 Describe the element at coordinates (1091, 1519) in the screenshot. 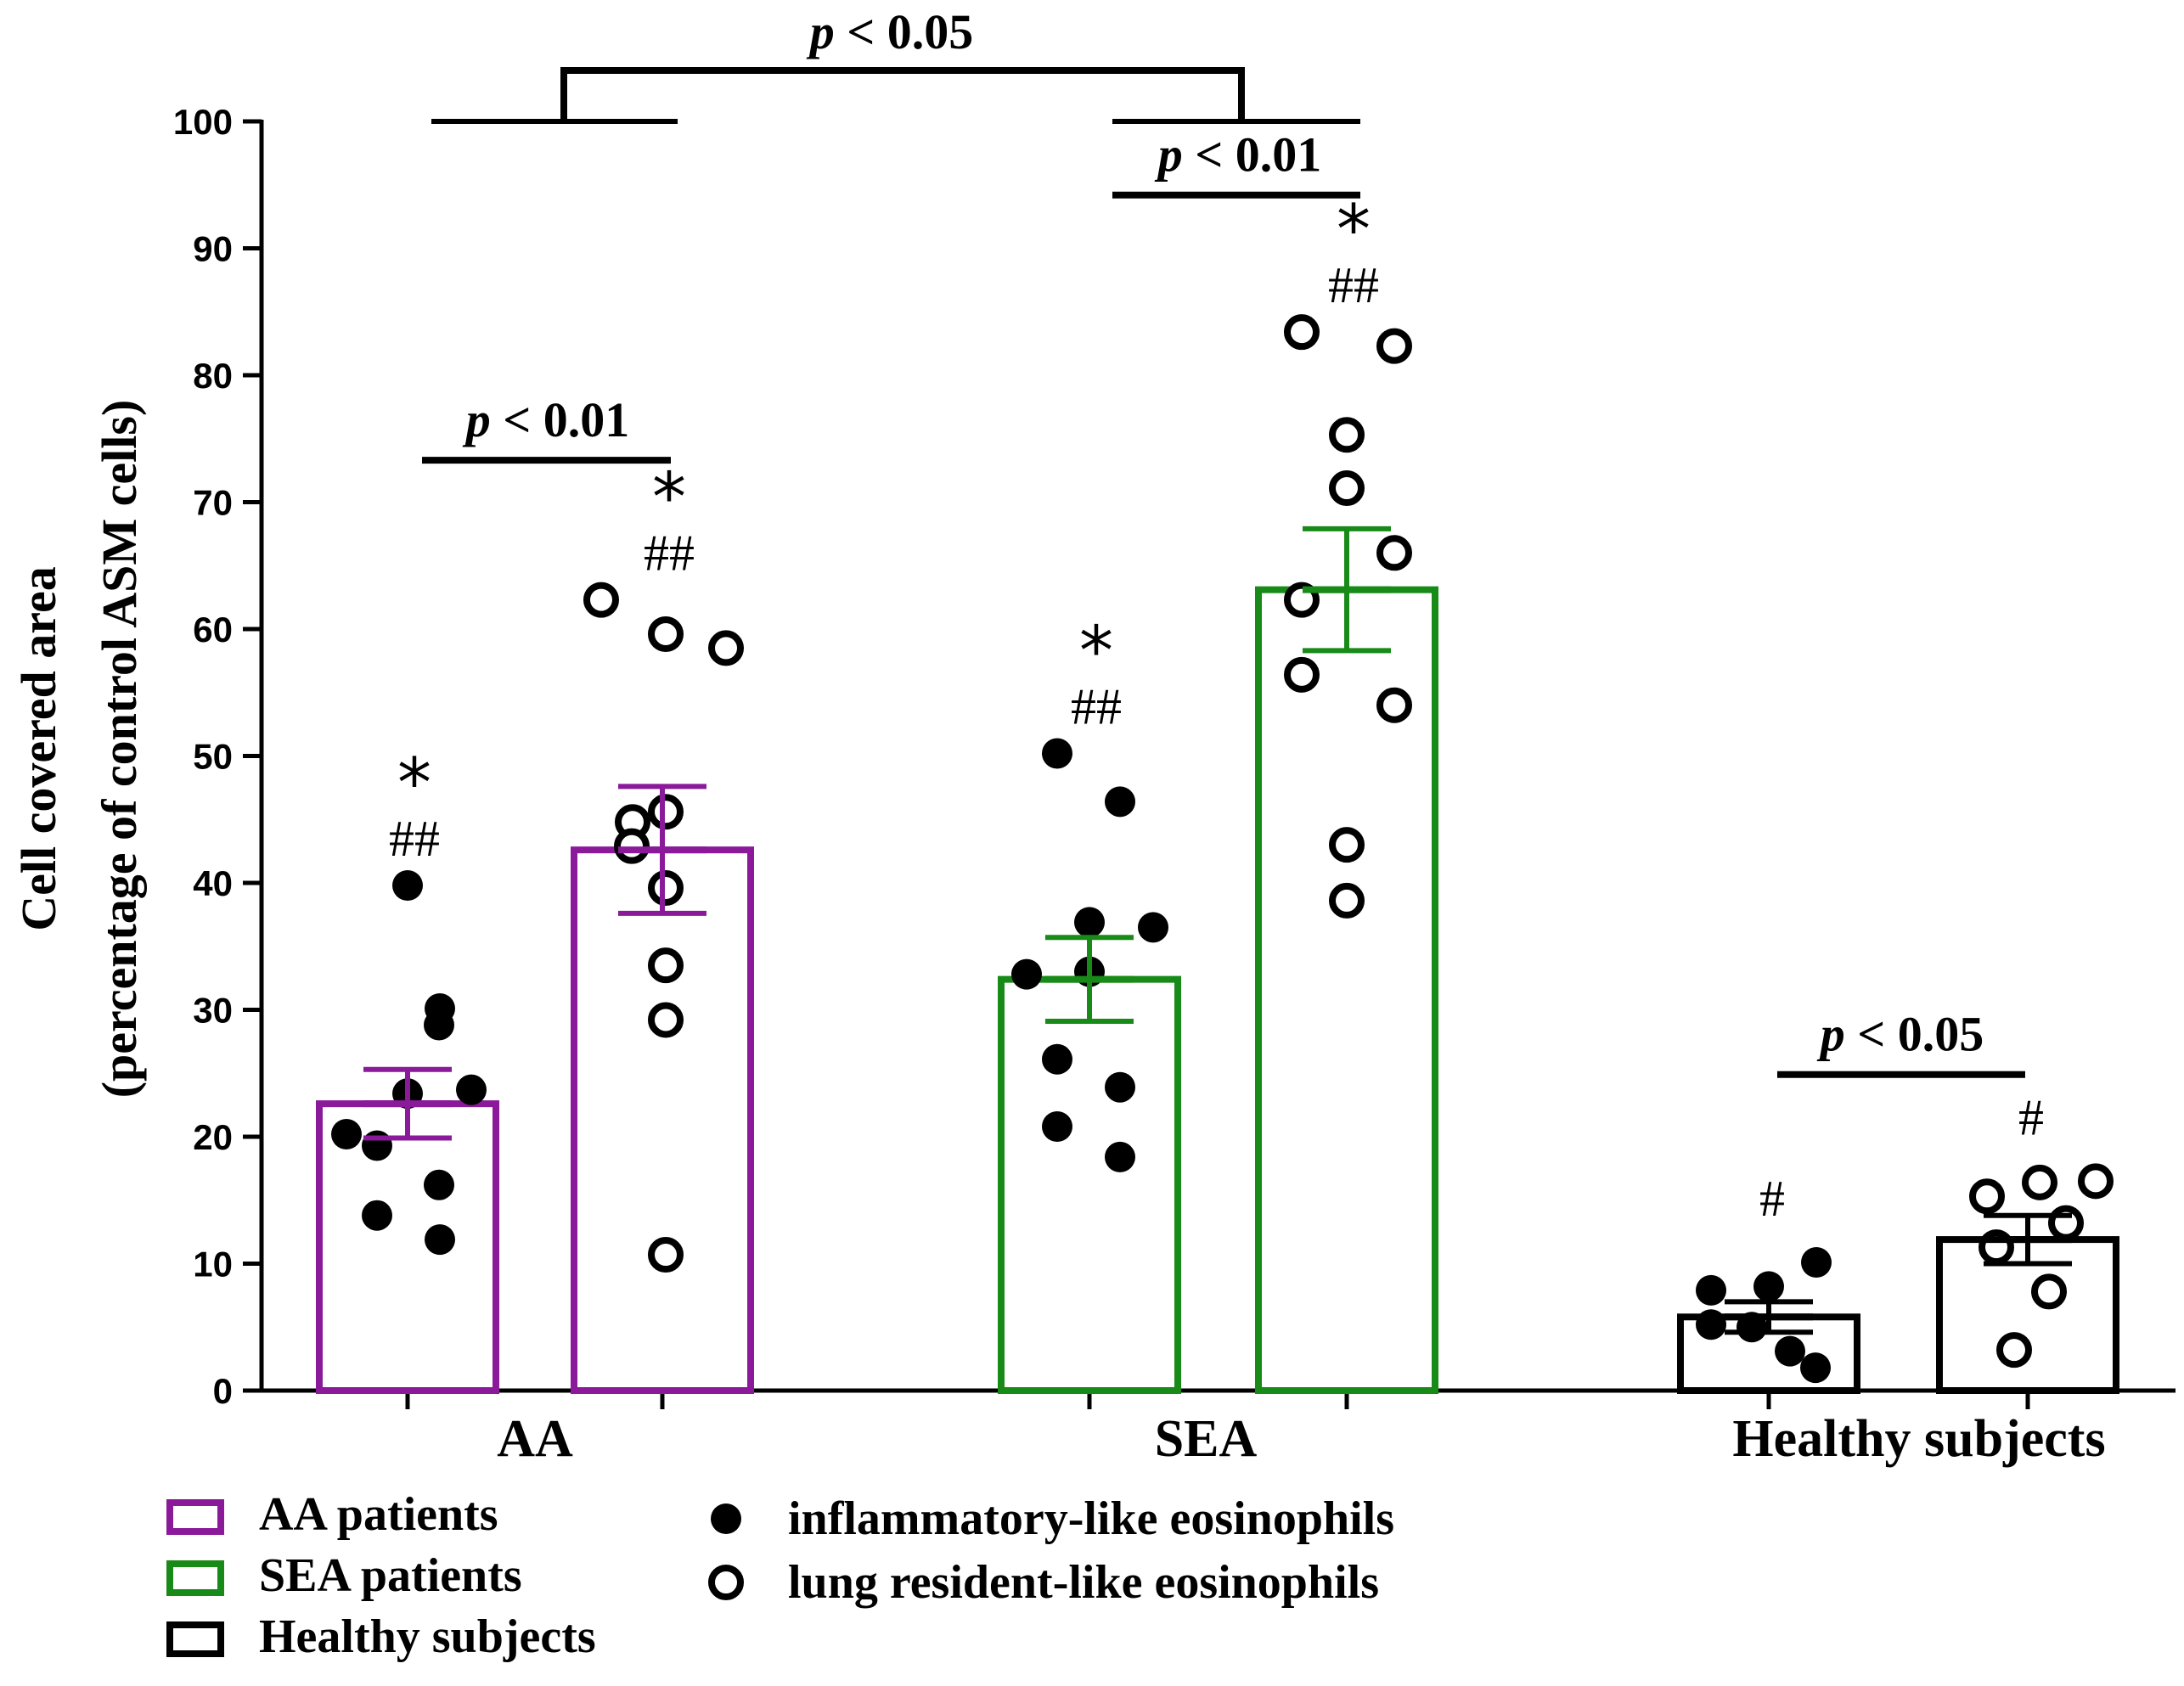

I see `legend-label: inflammatory-like eosinophils` at that location.